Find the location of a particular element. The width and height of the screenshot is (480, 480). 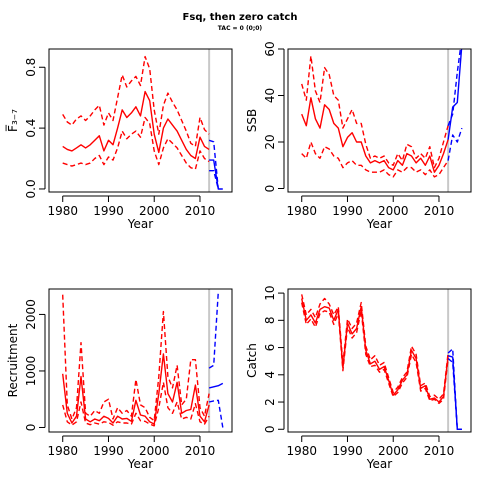

y-tick-label: 6 is located at coordinates (270, 348).